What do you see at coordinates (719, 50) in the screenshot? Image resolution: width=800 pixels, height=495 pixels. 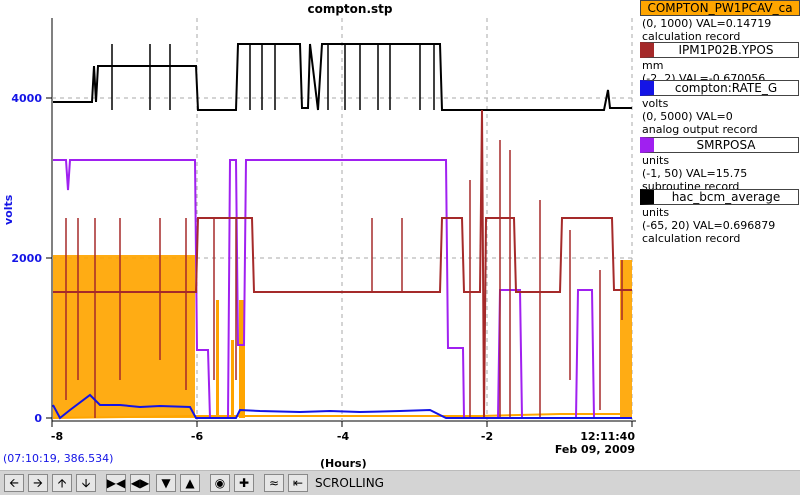 I see `legend-name-ipm1p02b-ypos: IPM1P02B.YPOS` at bounding box center [719, 50].